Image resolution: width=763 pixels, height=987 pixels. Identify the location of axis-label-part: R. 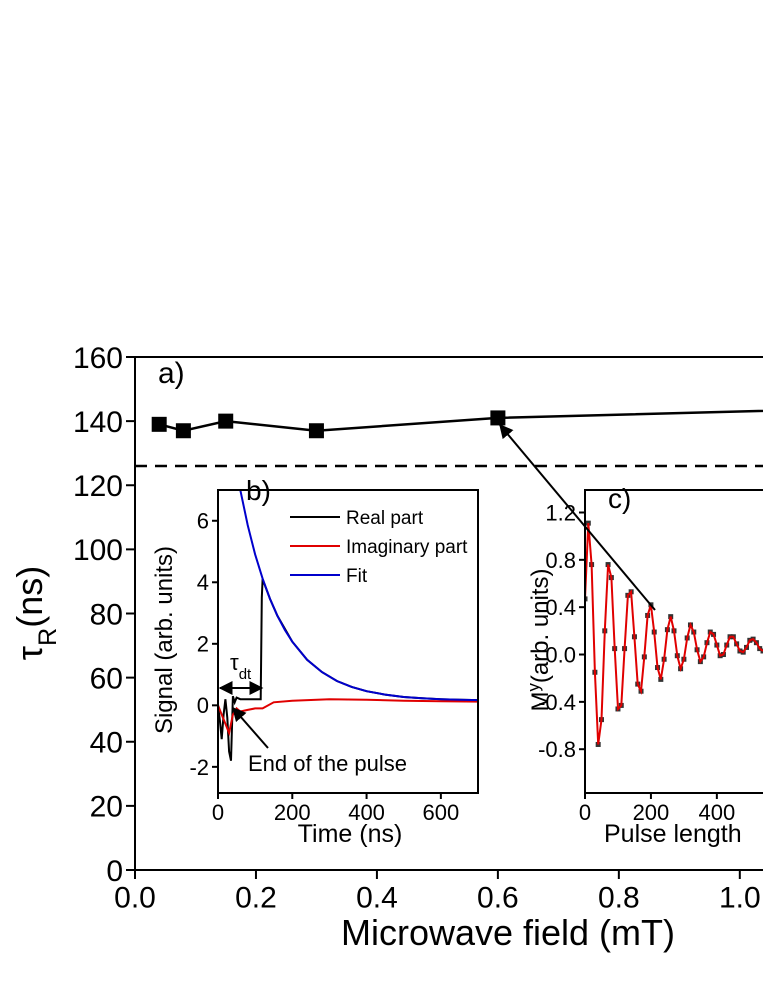
(48, 637).